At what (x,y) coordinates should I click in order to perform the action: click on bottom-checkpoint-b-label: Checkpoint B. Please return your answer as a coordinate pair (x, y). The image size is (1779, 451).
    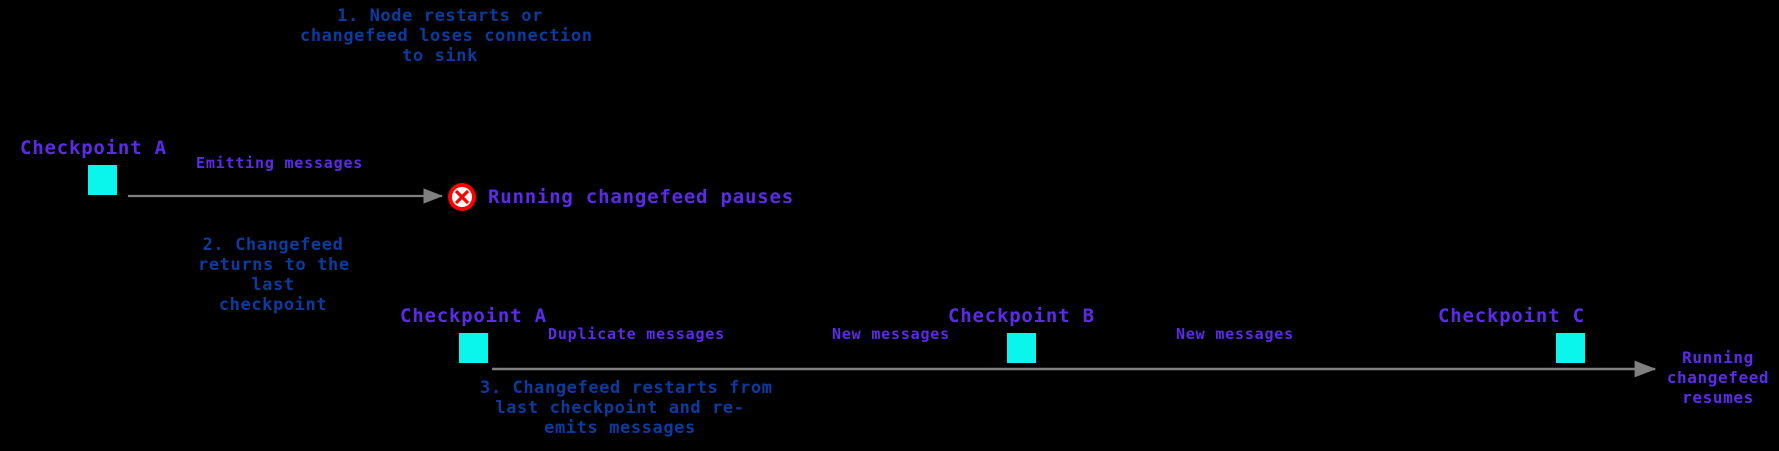
    Looking at the image, I should click on (1021, 316).